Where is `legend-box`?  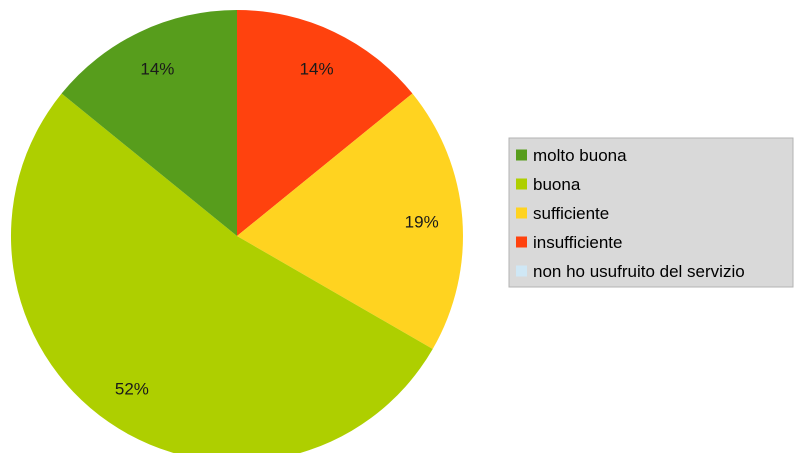
legend-box is located at coordinates (651, 212).